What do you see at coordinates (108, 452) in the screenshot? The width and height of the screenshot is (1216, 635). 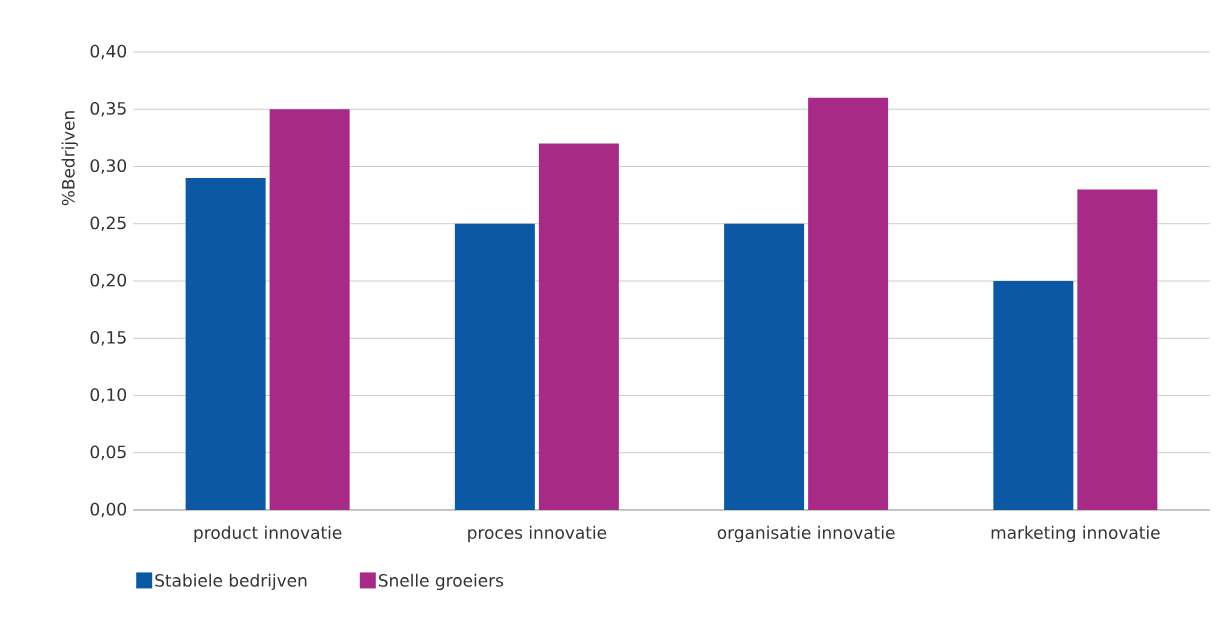 I see `y-tick-label: 0,05` at bounding box center [108, 452].